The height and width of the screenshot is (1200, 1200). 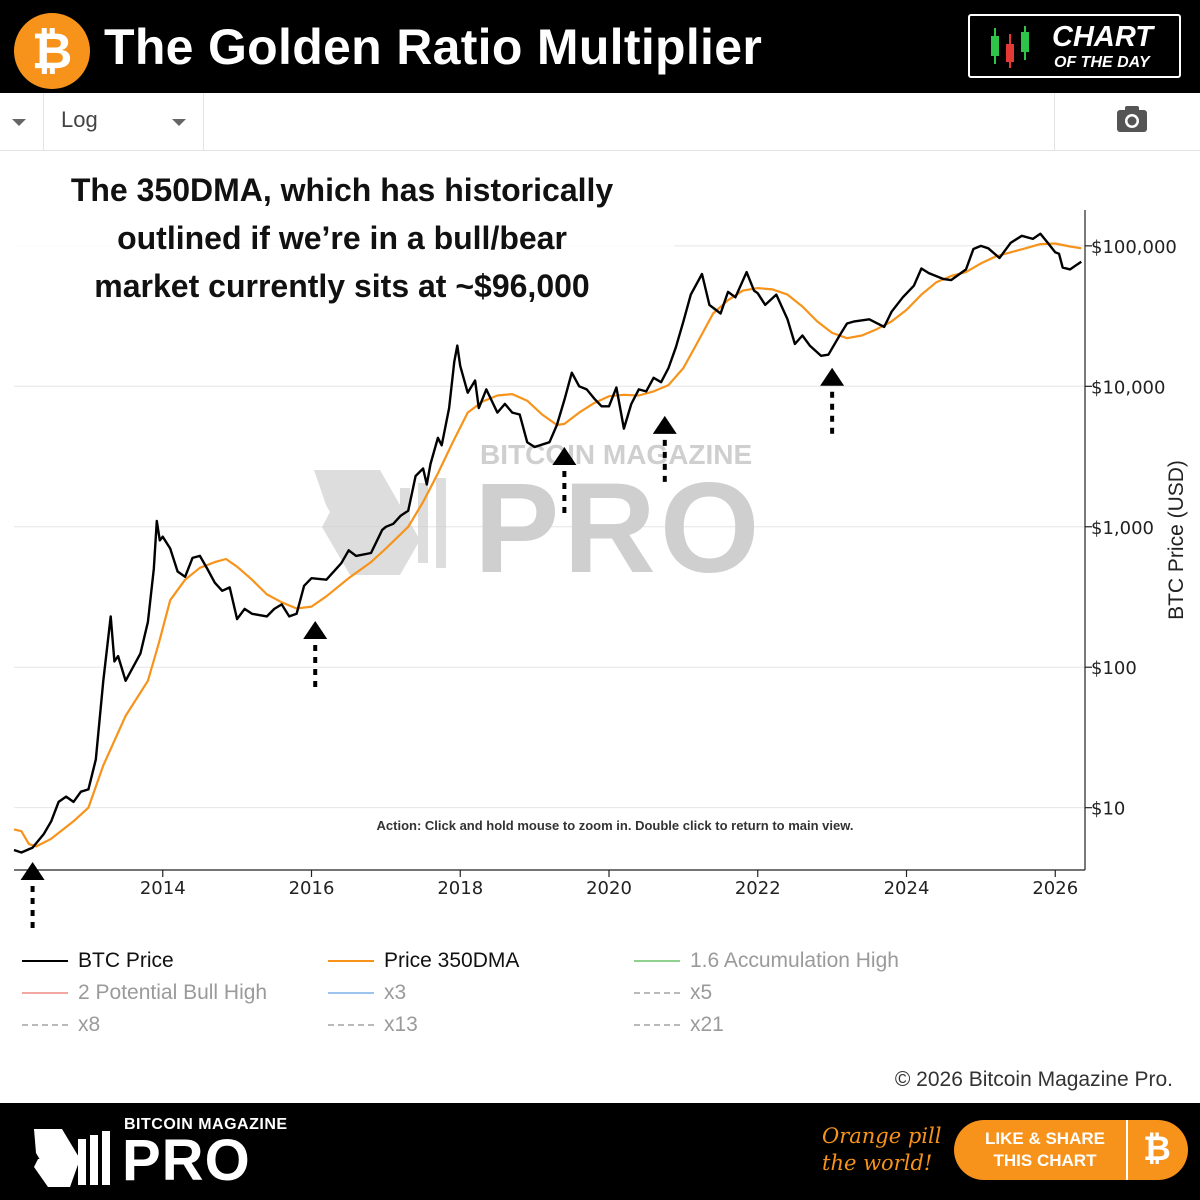 I want to click on y-axis-label: BTC Price (USD), so click(x=1176, y=540).